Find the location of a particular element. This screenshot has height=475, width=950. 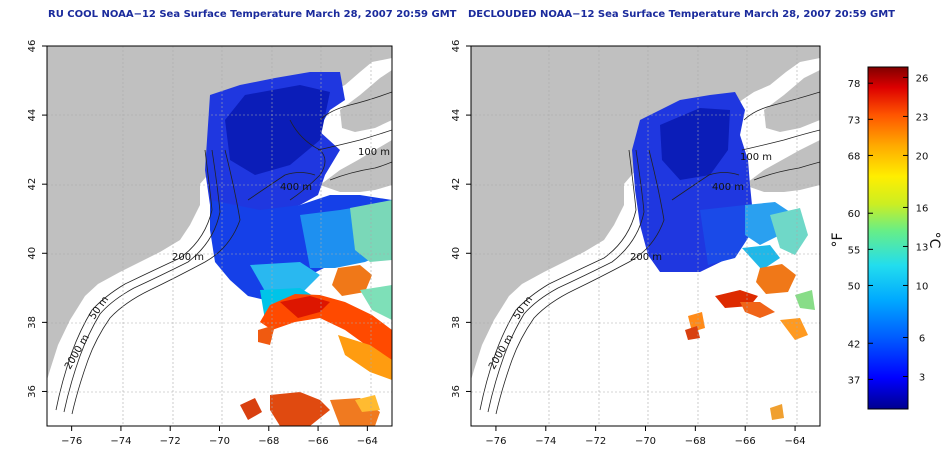

temperature-colorbar: 26 23 20 16 13 10 6 3 78 73 68 60 55 50 42 37 °F °C is located at coordinates (886, 238).